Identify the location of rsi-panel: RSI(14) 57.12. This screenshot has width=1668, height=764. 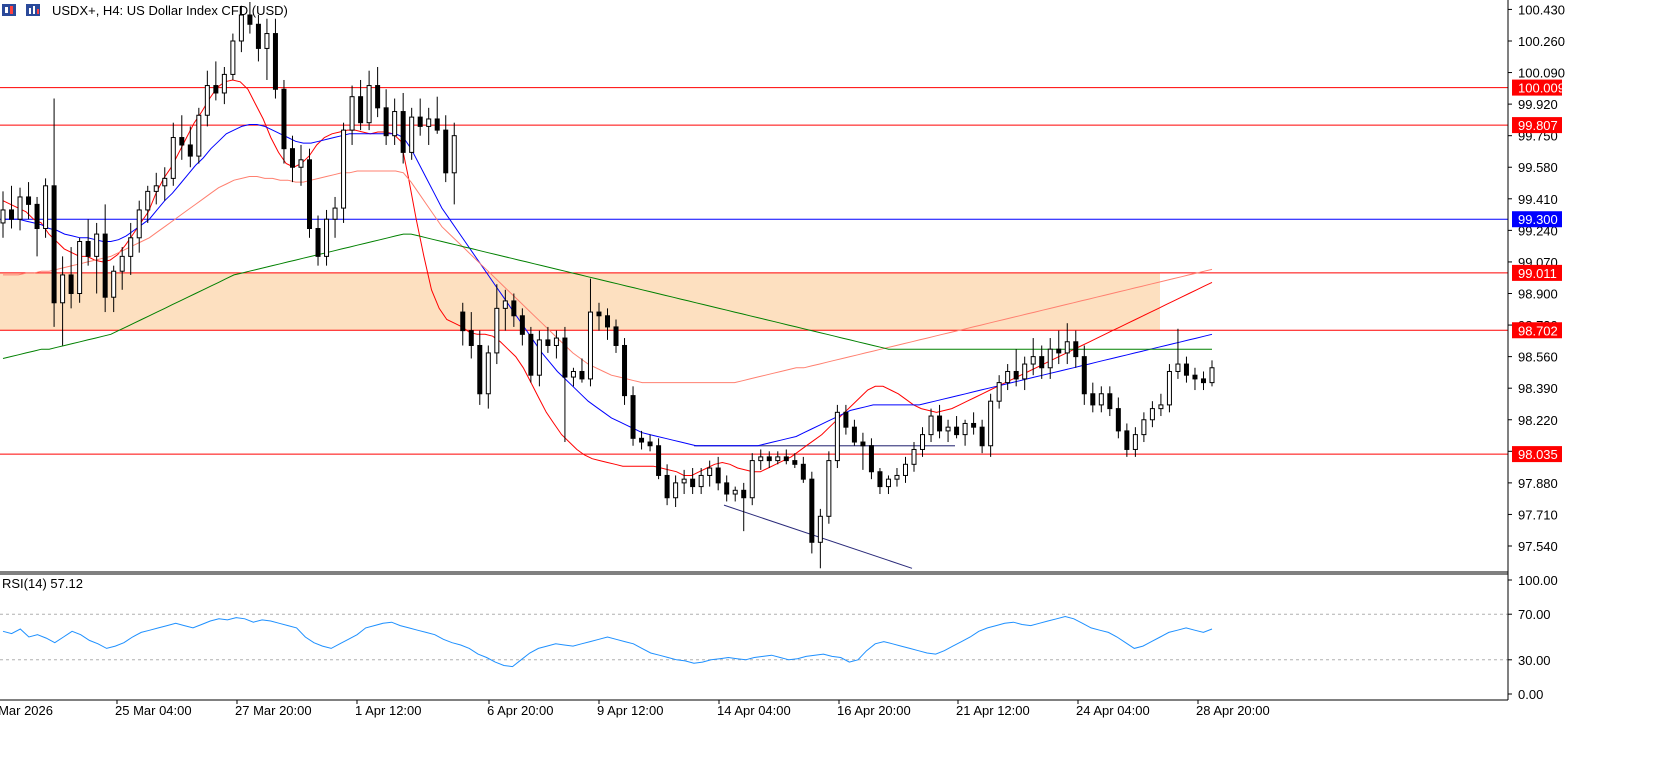
(754, 622).